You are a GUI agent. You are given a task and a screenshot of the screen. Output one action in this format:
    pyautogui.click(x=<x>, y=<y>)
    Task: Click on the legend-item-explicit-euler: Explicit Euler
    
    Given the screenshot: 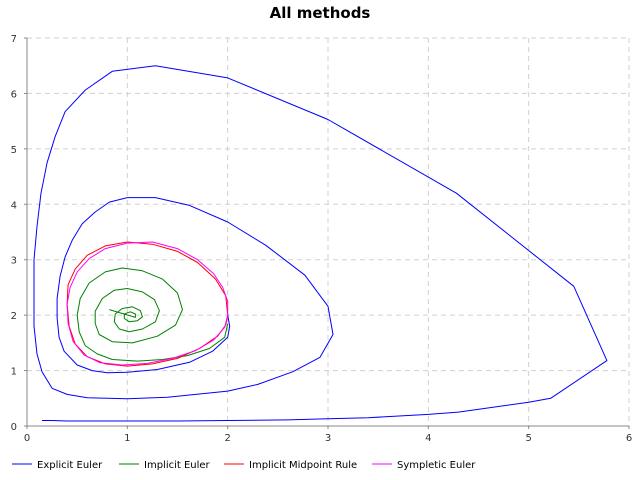 What is the action you would take?
    pyautogui.click(x=57, y=465)
    